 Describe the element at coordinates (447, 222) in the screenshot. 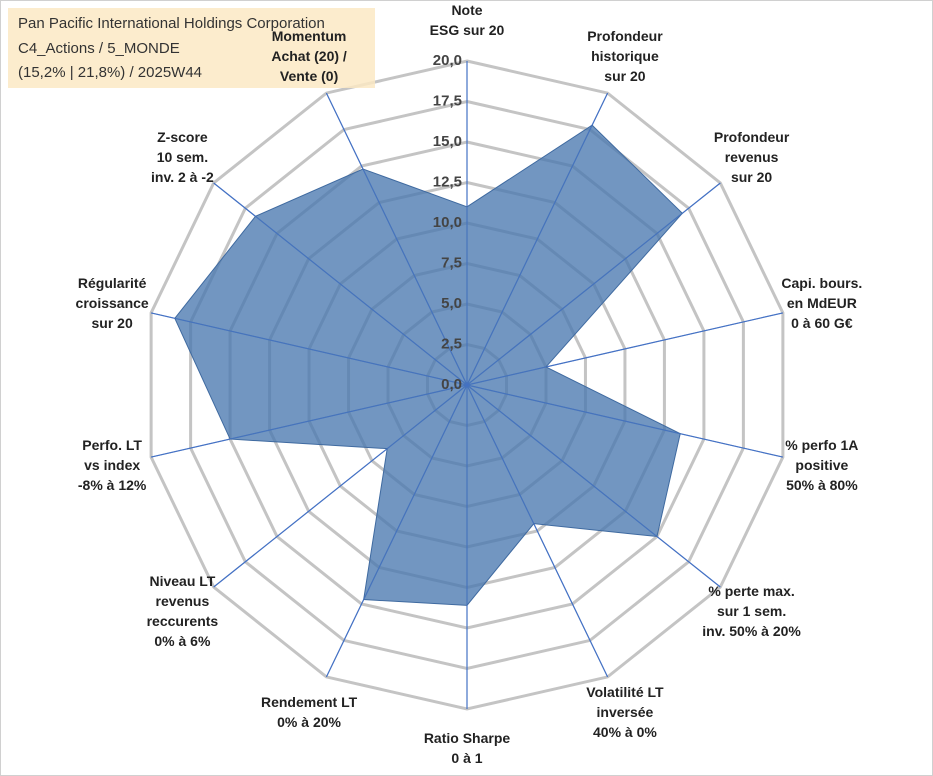

I see `y-tick-label: 10,0` at that location.